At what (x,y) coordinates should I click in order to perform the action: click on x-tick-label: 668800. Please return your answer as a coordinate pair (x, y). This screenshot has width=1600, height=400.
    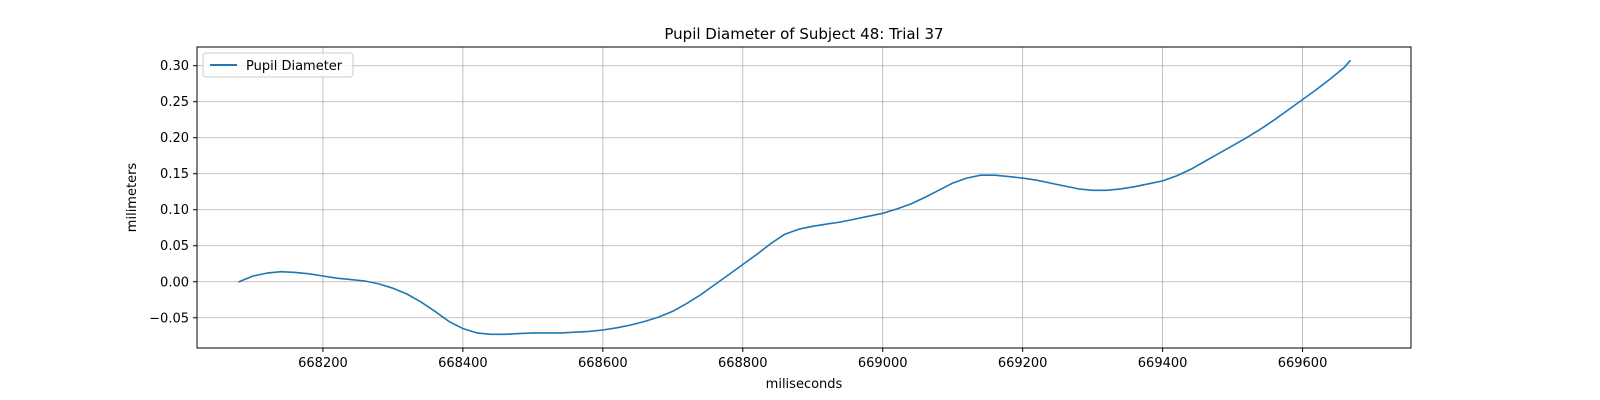
    Looking at the image, I should click on (743, 363).